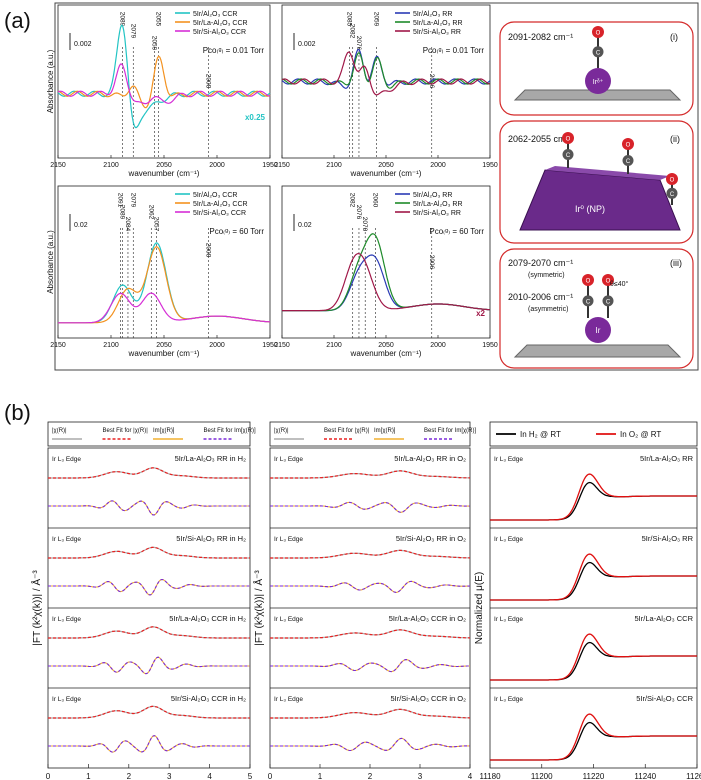  Describe the element at coordinates (364, 224) in the screenshot. I see `peak-label: 2070` at that location.